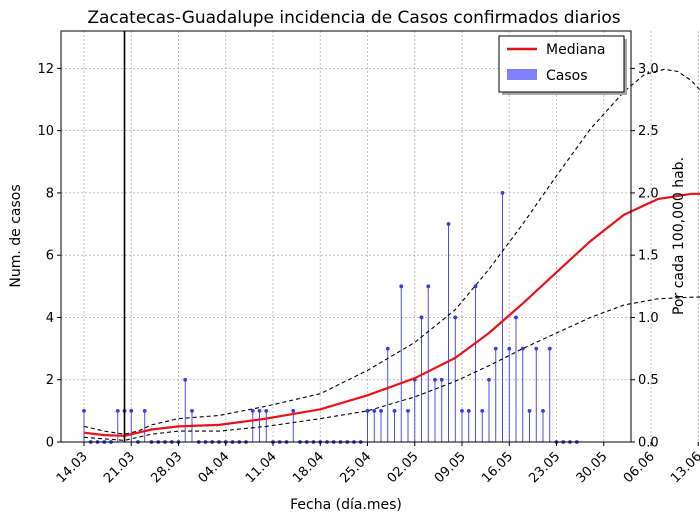  Describe the element at coordinates (45, 131) in the screenshot. I see `y-tick-label: 10` at that location.